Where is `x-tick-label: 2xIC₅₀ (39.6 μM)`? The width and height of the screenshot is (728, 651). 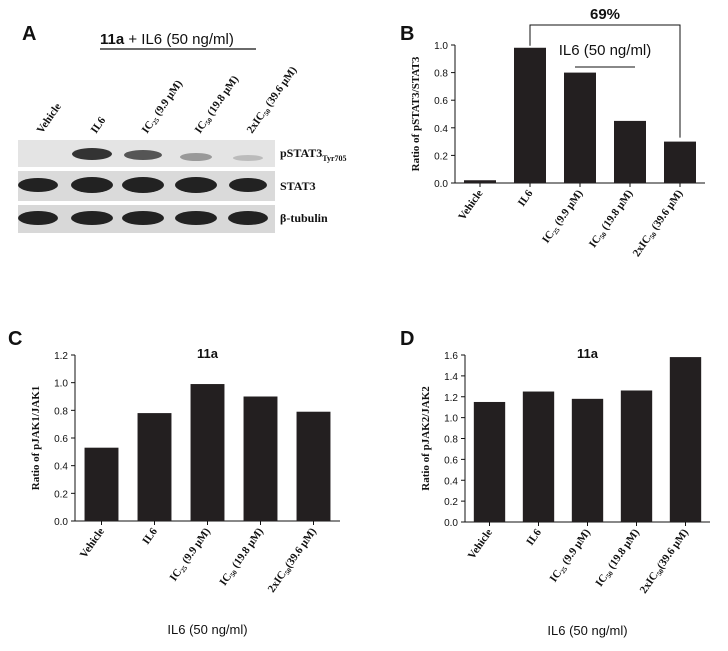
x-tick-label: 2xIC₅₀ (39.6 μM) is located at coordinates (658, 223).